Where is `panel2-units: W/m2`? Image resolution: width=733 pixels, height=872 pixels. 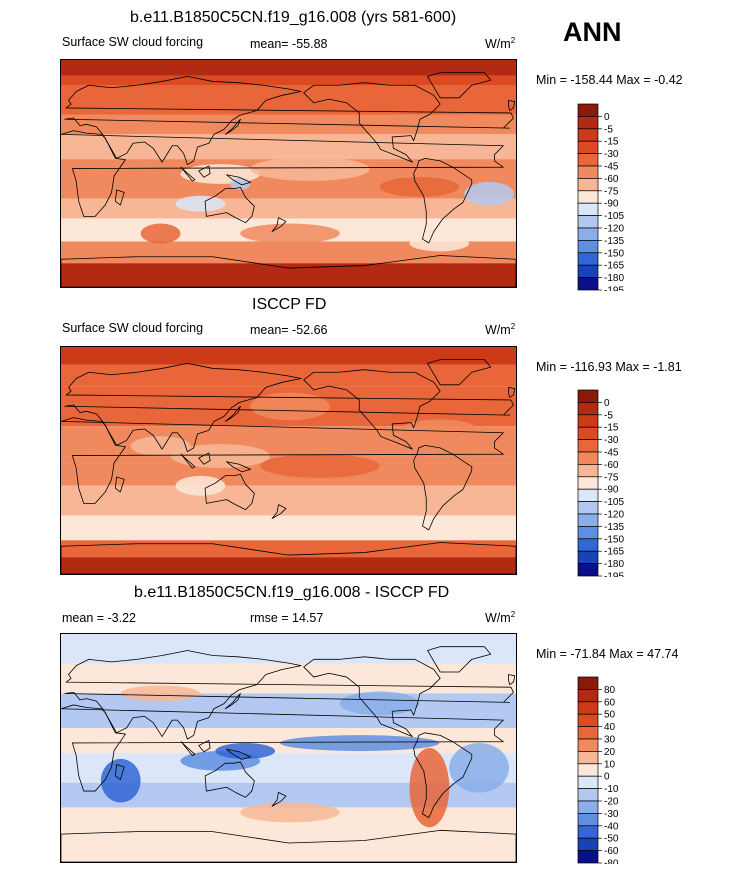
panel2-units: W/m2 is located at coordinates (500, 330).